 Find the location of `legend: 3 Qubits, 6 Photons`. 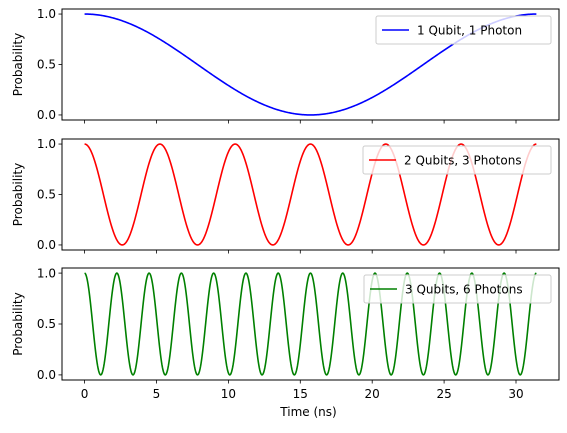

legend: 3 Qubits, 6 Photons is located at coordinates (457, 289).